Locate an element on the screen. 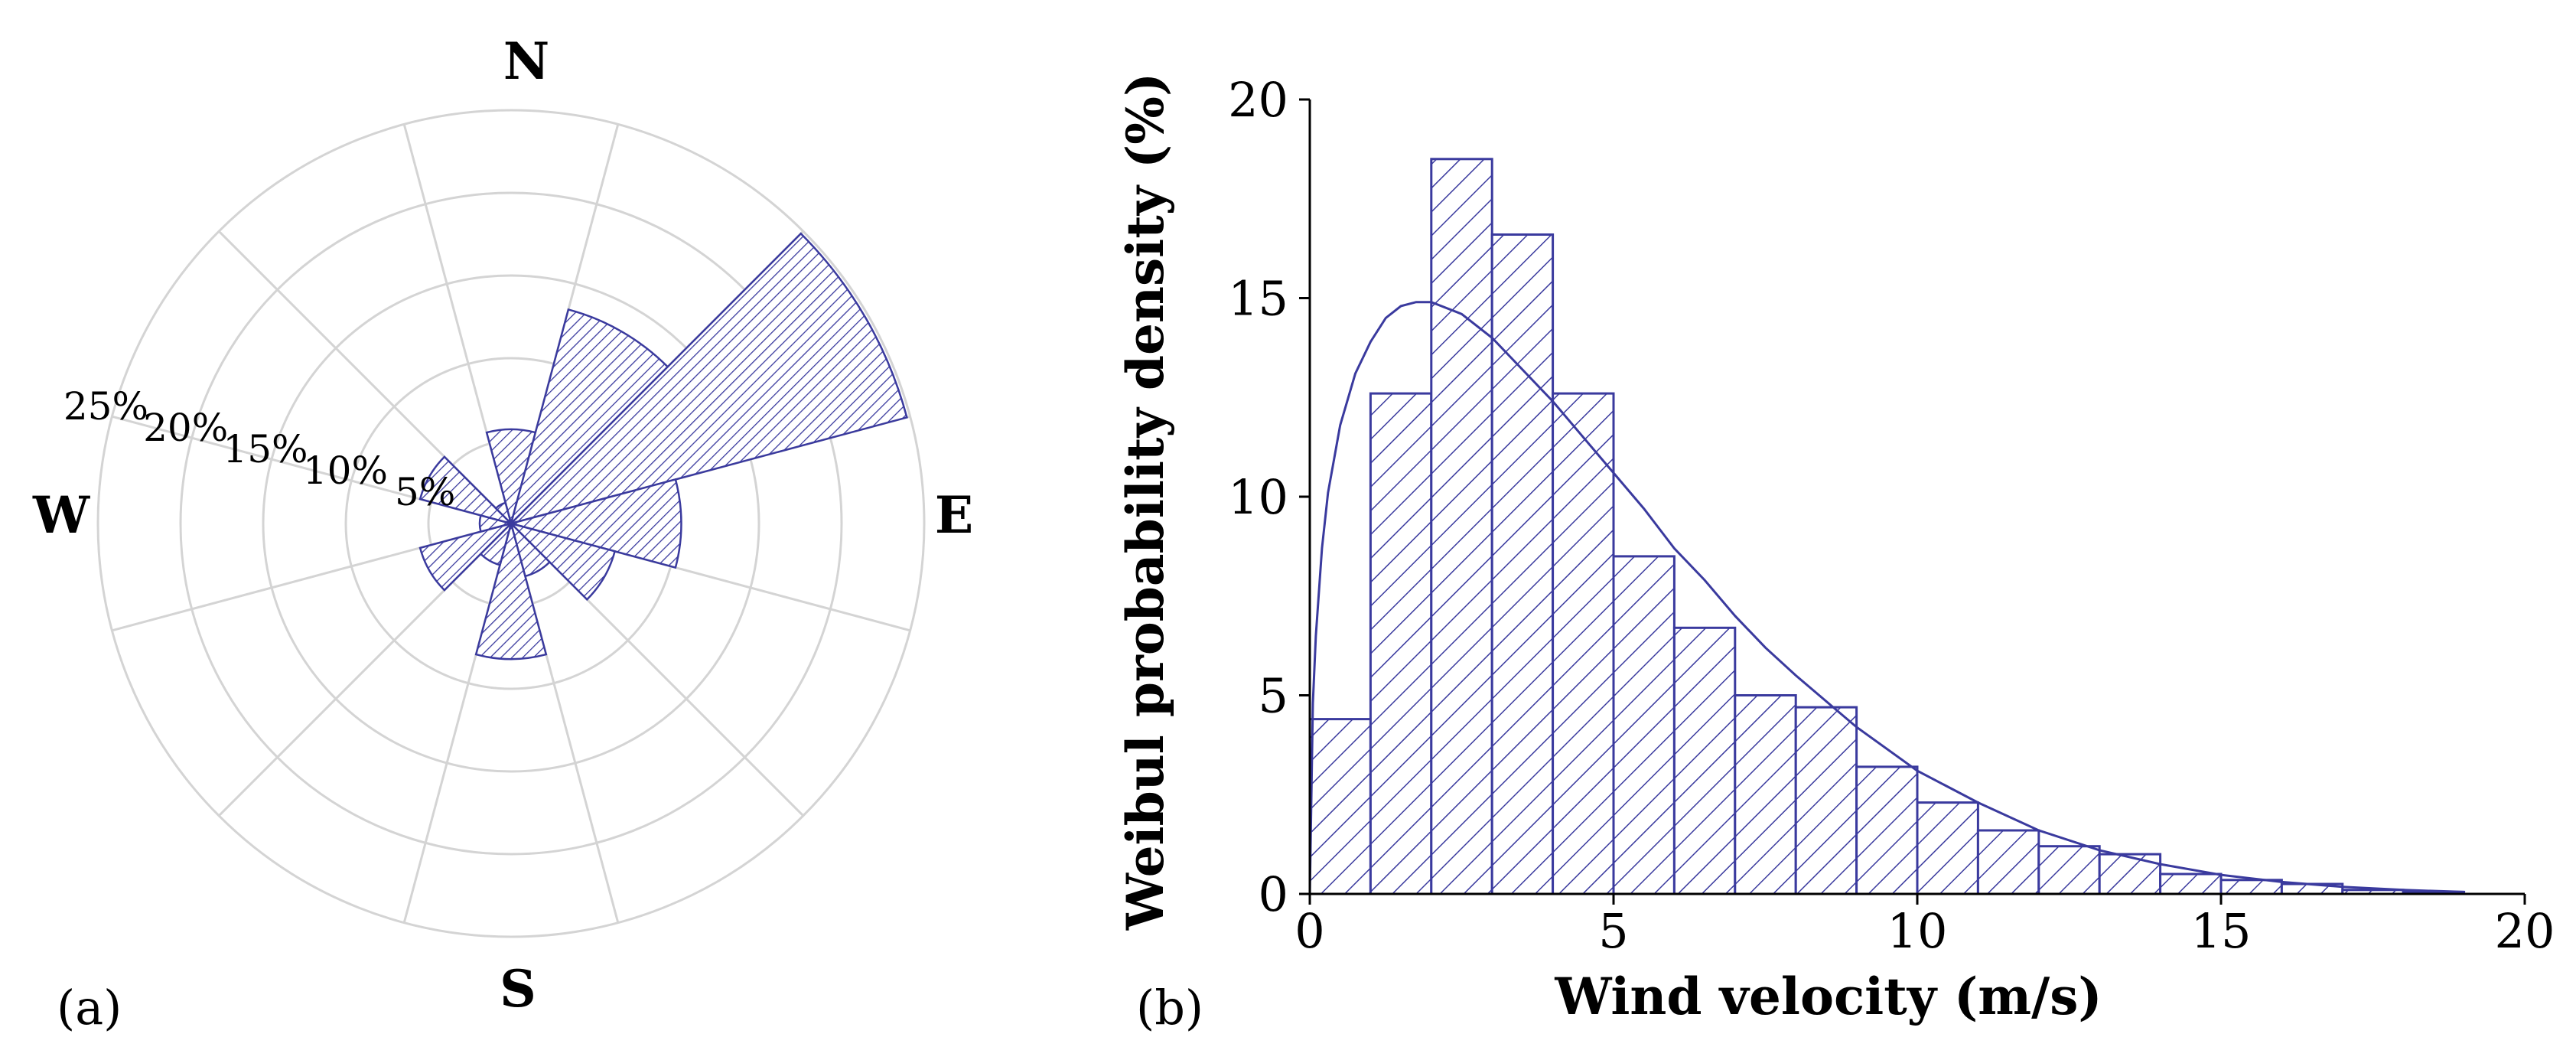  rose-ring-labels: 5%10%15%20%25% is located at coordinates (260, 449).